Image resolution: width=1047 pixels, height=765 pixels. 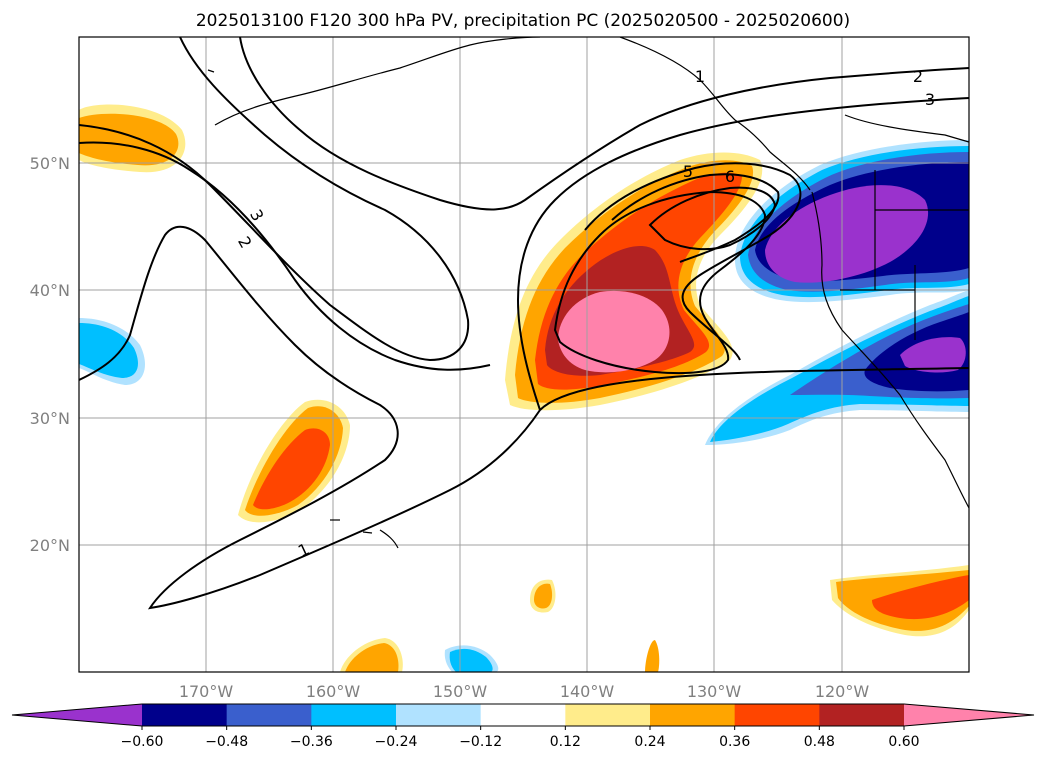 What do you see at coordinates (77, 715) in the screenshot?
I see `colorbar-extend-min` at bounding box center [77, 715].